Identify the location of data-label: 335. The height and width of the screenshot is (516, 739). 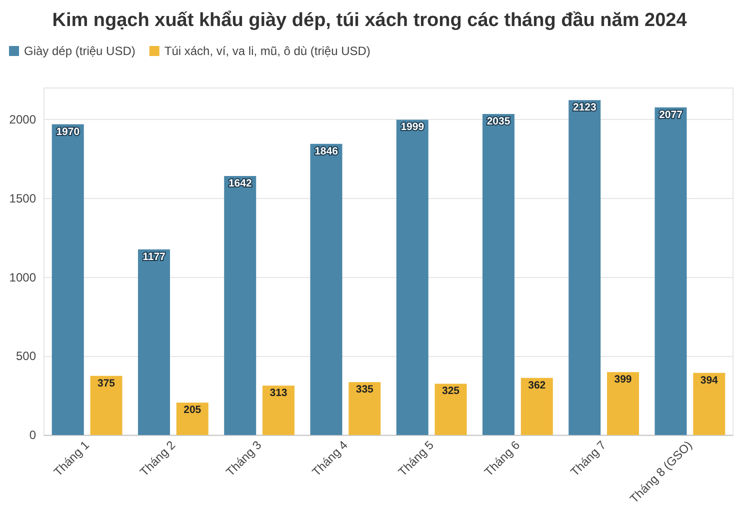
(365, 390).